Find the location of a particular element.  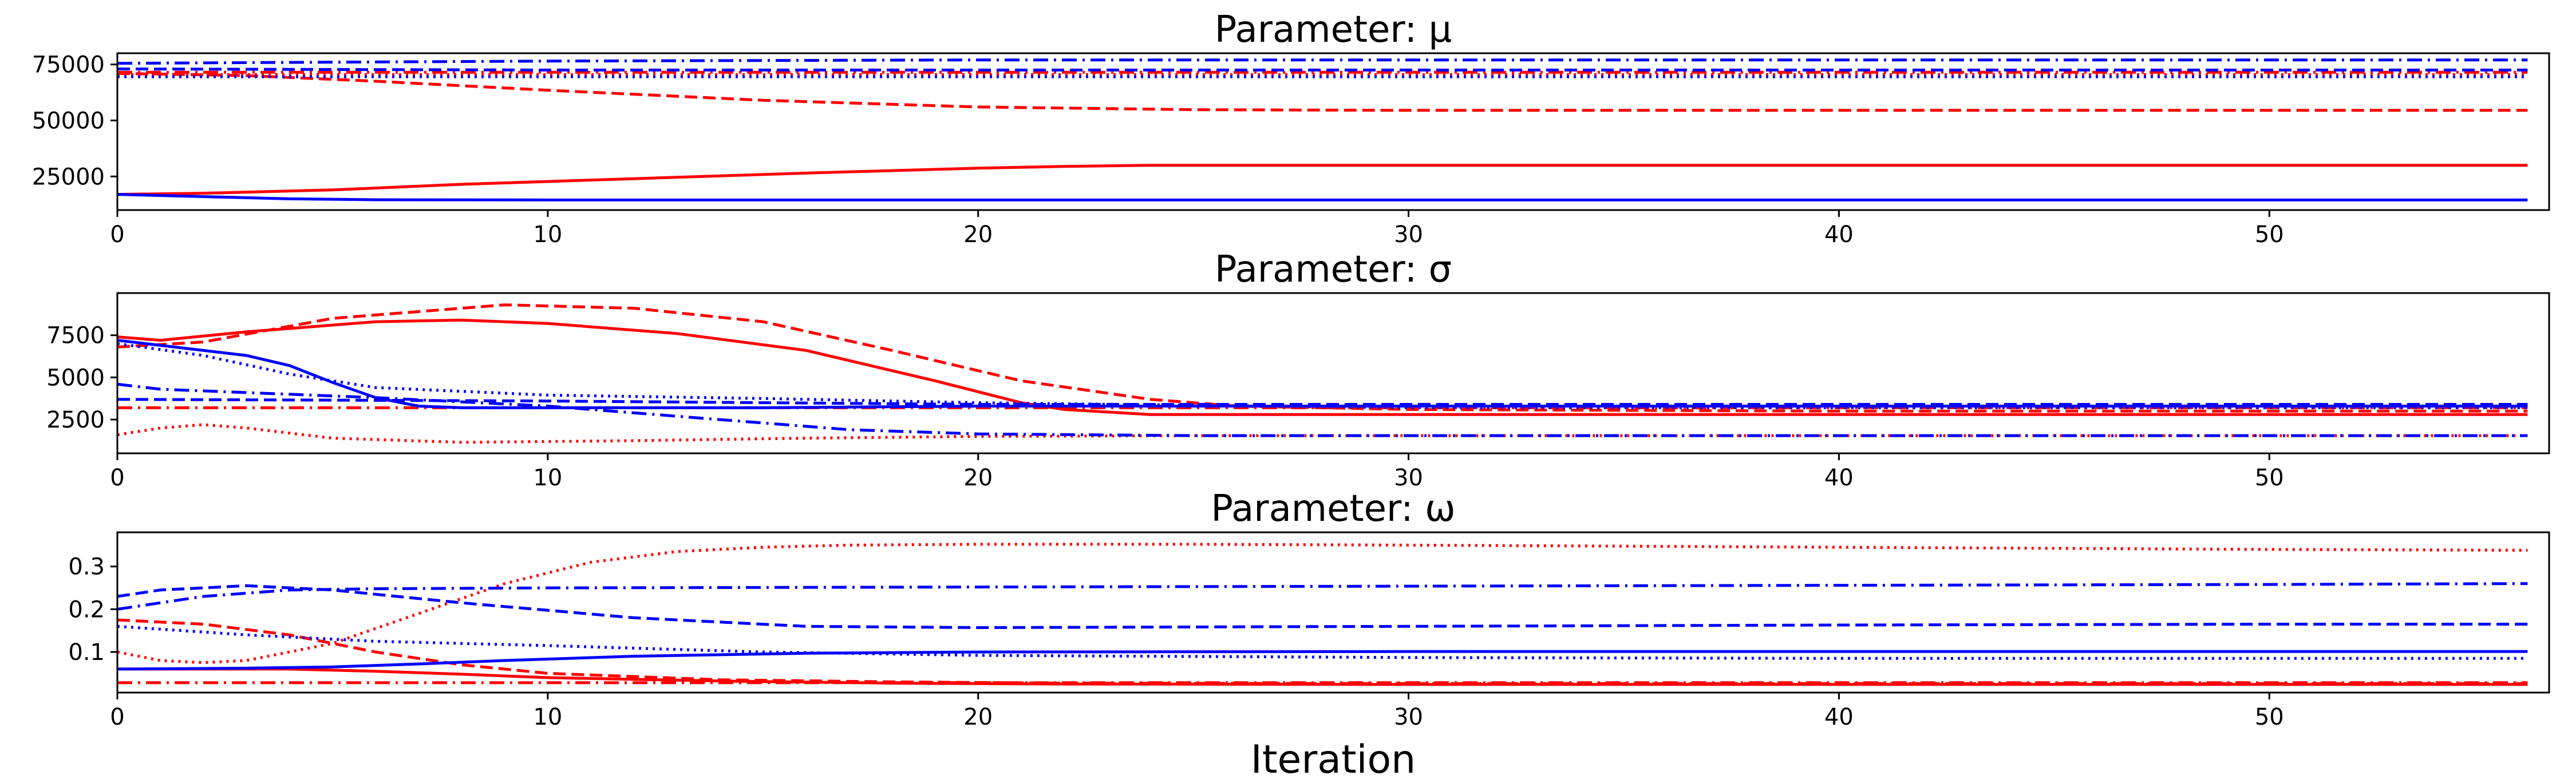

sigma-y-tick-label: 5000 is located at coordinates (75, 378).